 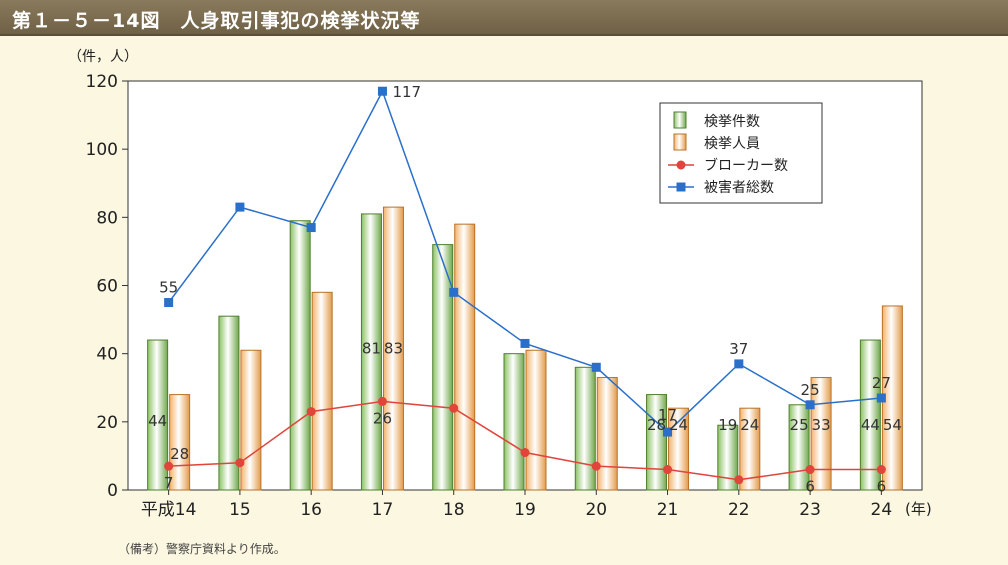 What do you see at coordinates (732, 122) in the screenshot?
I see `legend-label-cases: 検挙件数` at bounding box center [732, 122].